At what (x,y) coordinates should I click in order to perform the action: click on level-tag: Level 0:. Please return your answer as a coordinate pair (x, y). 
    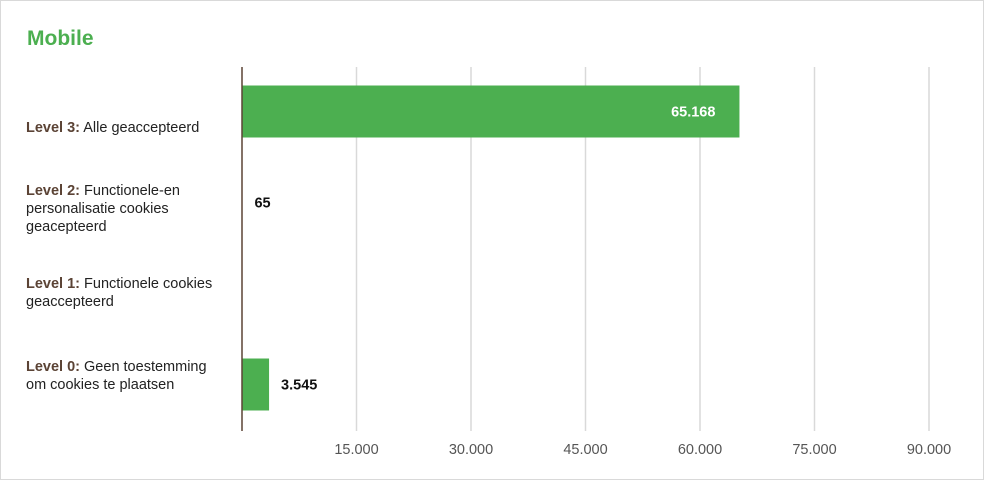
    Looking at the image, I should click on (53, 367).